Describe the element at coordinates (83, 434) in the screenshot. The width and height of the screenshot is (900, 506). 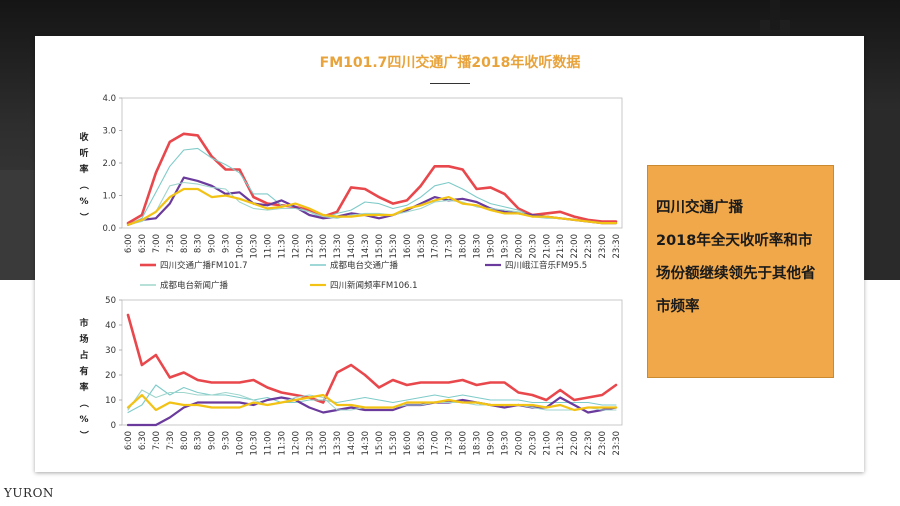
I see `y-axis-label-char: ）` at that location.